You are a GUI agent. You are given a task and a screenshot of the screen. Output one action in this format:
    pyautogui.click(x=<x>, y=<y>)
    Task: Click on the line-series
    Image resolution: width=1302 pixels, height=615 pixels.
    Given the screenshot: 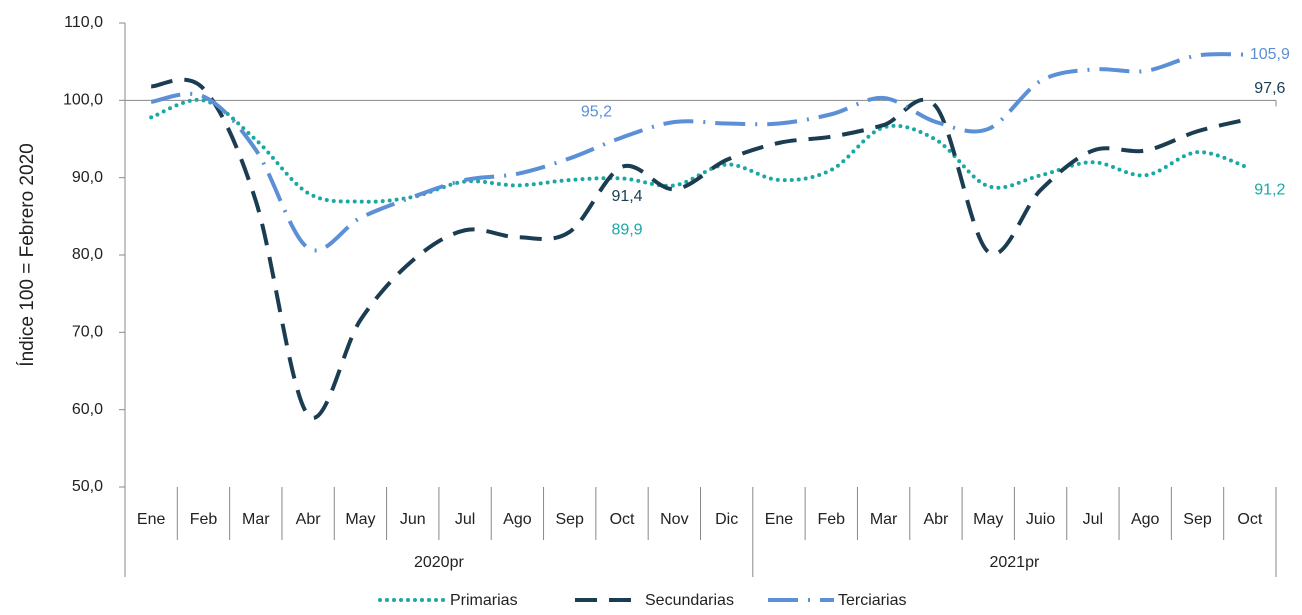 What is the action you would take?
    pyautogui.click(x=700, y=150)
    